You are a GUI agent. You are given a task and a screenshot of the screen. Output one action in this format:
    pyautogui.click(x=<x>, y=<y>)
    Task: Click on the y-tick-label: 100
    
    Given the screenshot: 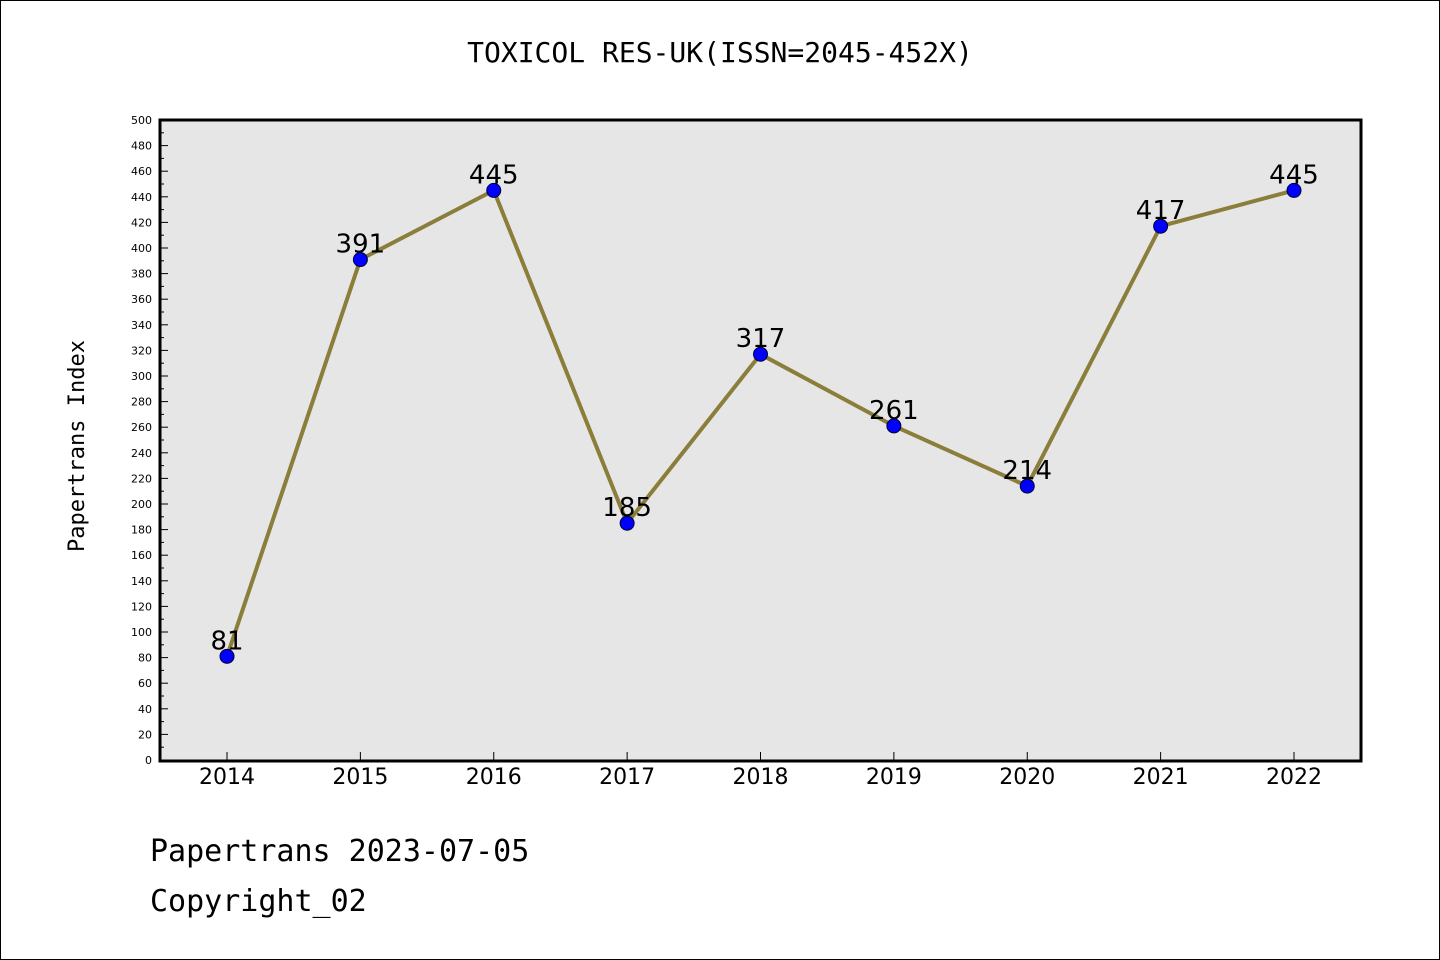 What is the action you would take?
    pyautogui.click(x=141, y=632)
    